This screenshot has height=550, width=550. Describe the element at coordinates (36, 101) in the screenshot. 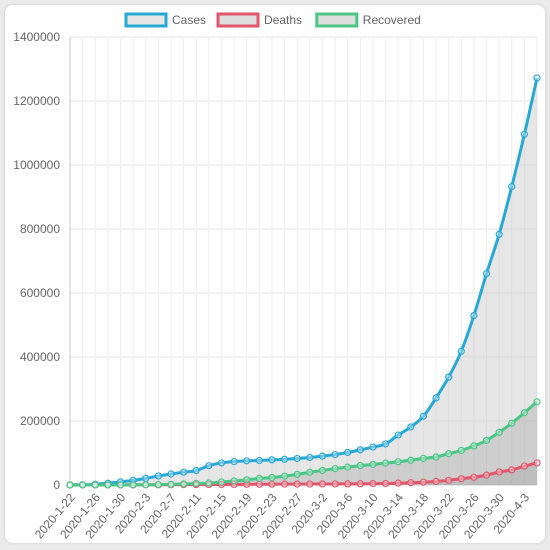

I see `y-tick-label: 1200000` at that location.